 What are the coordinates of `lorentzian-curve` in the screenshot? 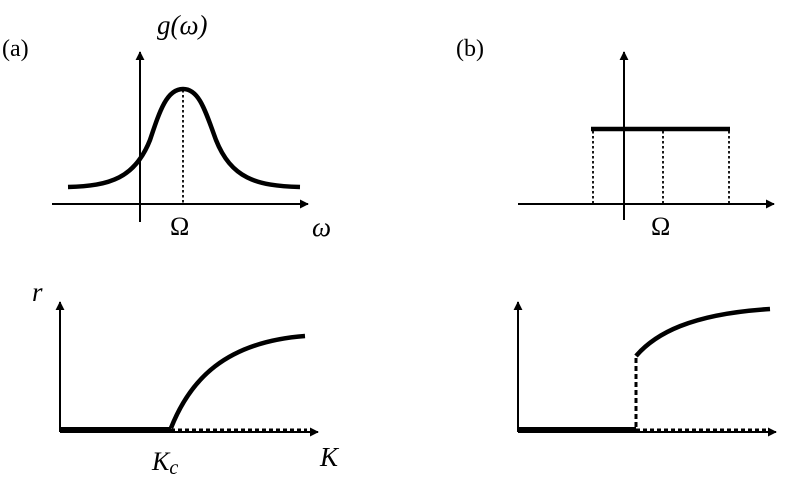 It's located at (184, 138).